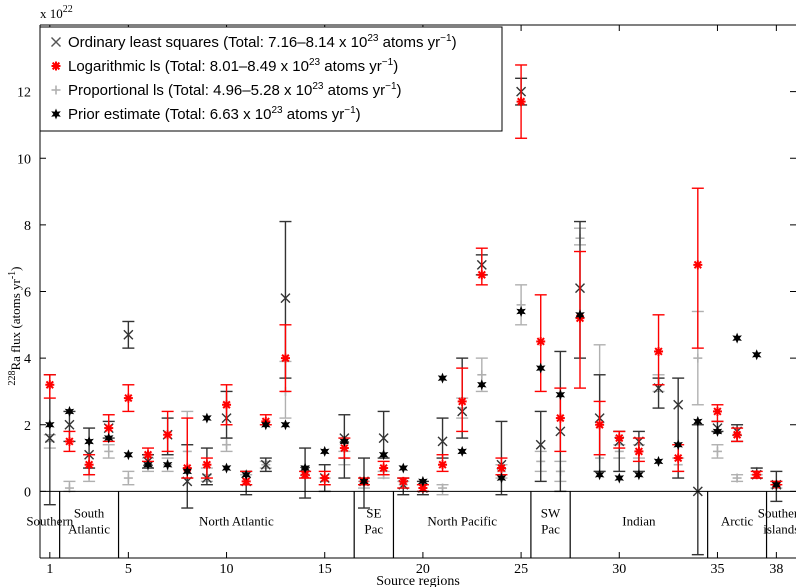  I want to click on region-label: North Pacific, so click(462, 520).